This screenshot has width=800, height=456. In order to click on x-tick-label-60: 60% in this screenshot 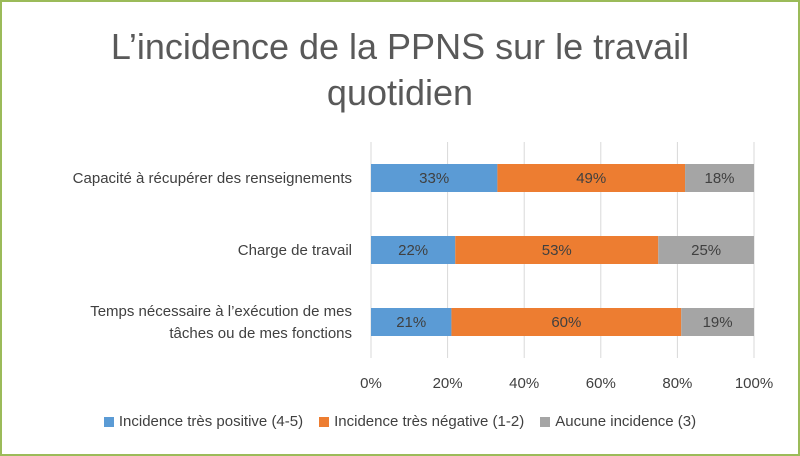, I will do `click(601, 383)`.